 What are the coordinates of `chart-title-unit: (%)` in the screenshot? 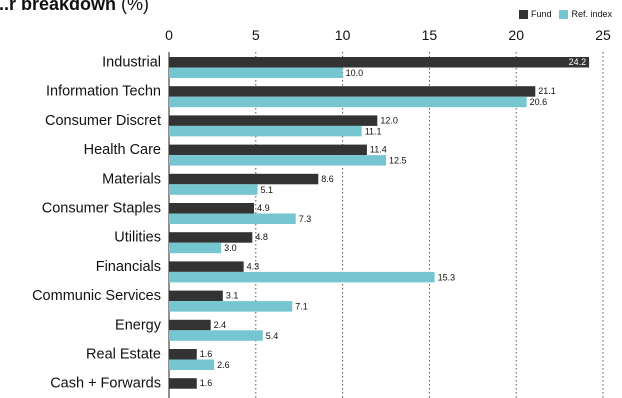 It's located at (135, 7).